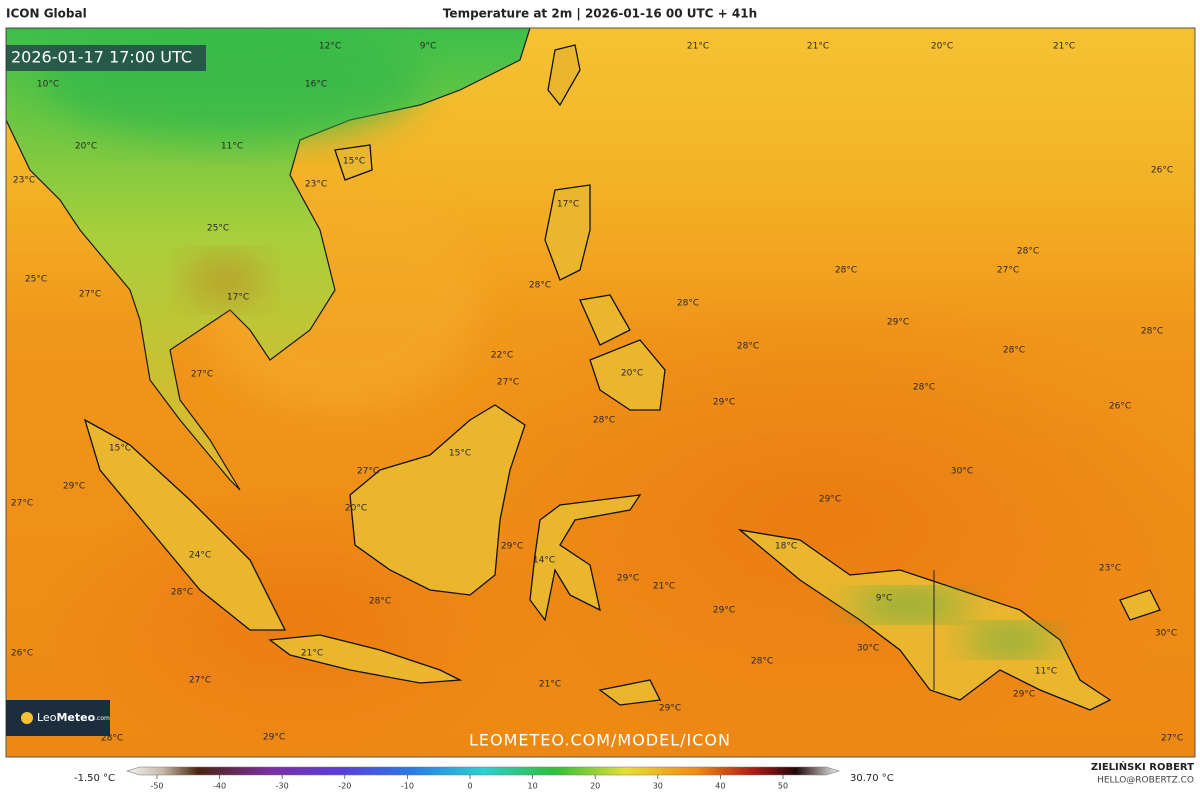  I want to click on logo-leo: Leo, so click(47, 717).